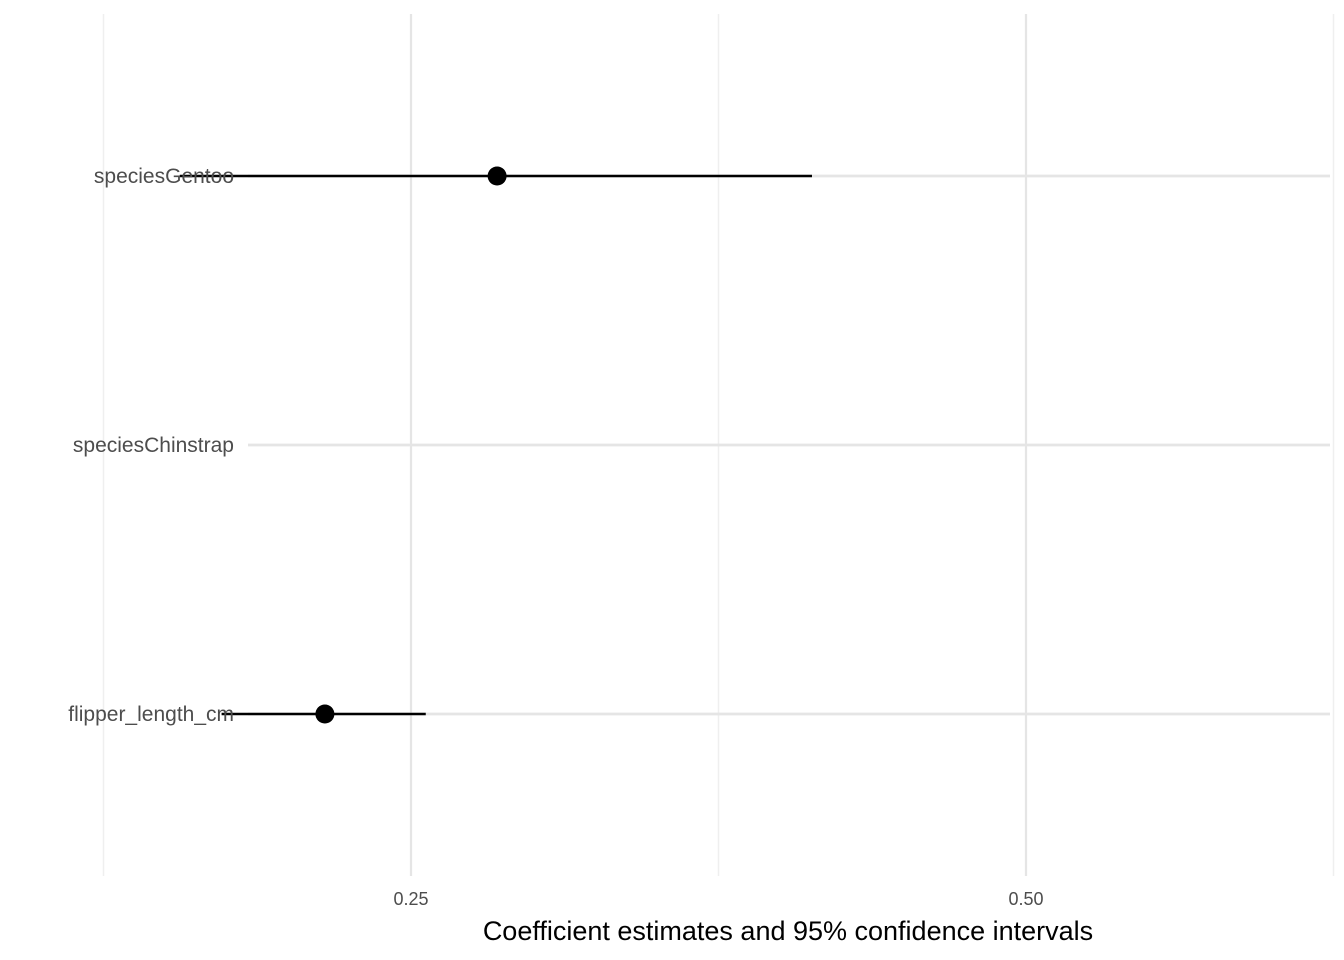 The height and width of the screenshot is (960, 1344). I want to click on estimate-point-flipper_length_cm, so click(325, 714).